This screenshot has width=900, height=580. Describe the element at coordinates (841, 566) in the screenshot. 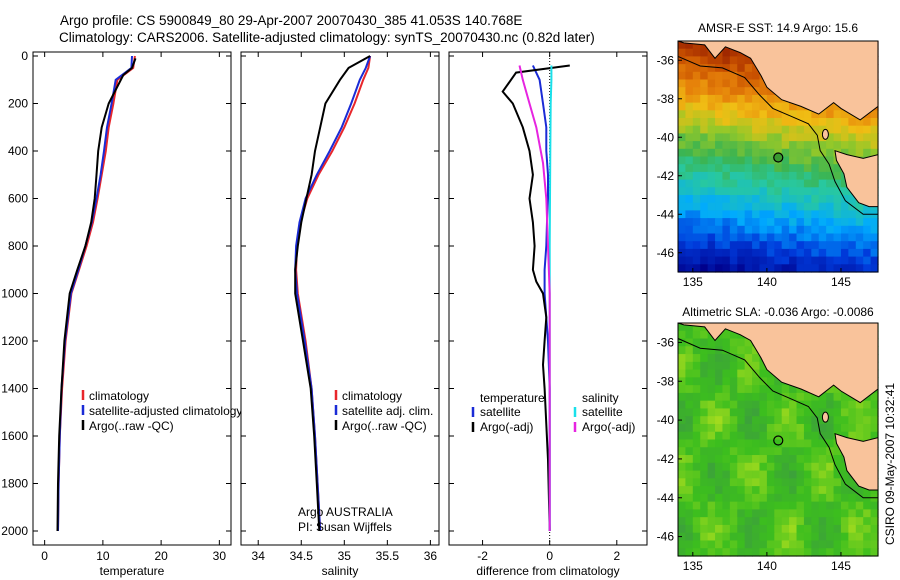

I see `sla-map-xtick-label: 145` at that location.